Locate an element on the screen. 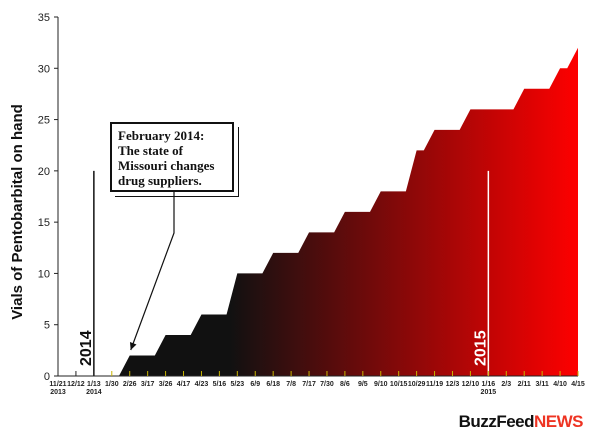 The height and width of the screenshot is (438, 591). x-tick-label: 7/8 is located at coordinates (291, 384).